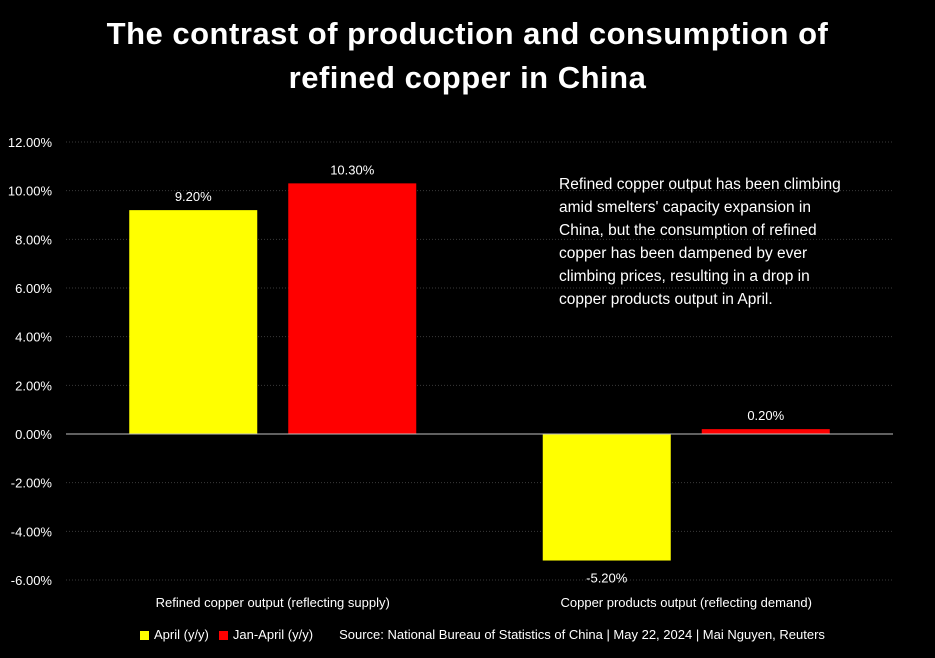 The height and width of the screenshot is (658, 935). Describe the element at coordinates (223, 635) in the screenshot. I see `legend-swatch-jan-april` at that location.